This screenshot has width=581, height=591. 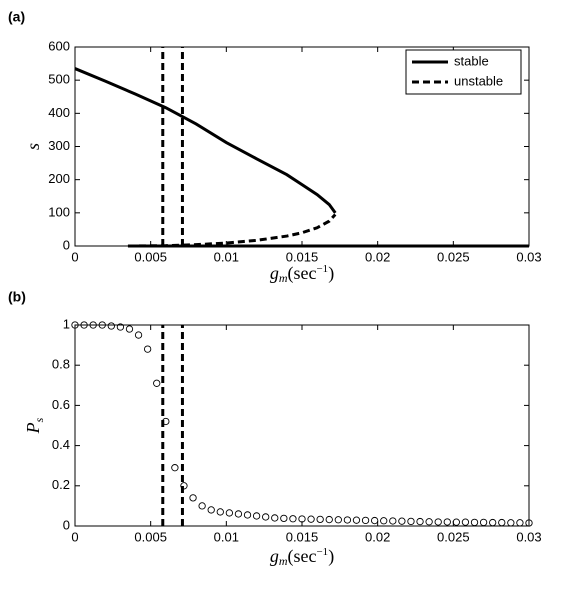 What do you see at coordinates (66, 323) in the screenshot?
I see `y-tick-label: 1` at bounding box center [66, 323].